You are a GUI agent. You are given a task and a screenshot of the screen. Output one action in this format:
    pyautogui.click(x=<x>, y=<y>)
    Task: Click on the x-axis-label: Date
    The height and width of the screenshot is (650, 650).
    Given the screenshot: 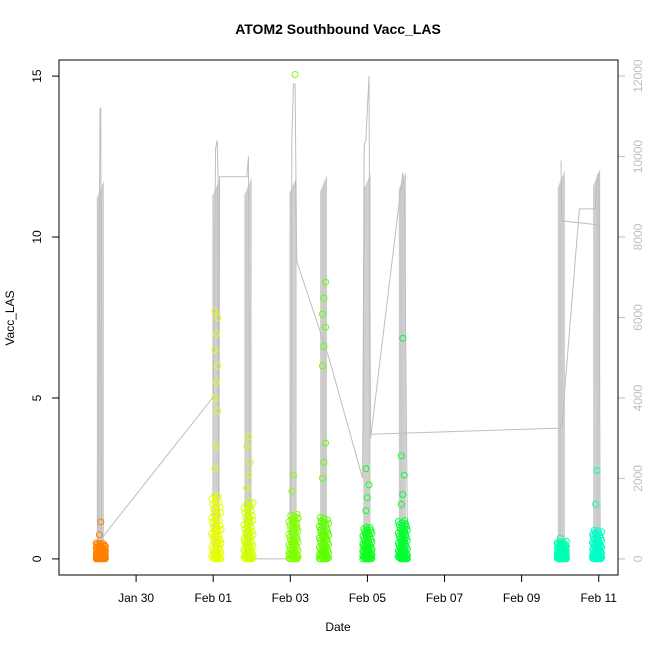 What is the action you would take?
    pyautogui.click(x=338, y=627)
    